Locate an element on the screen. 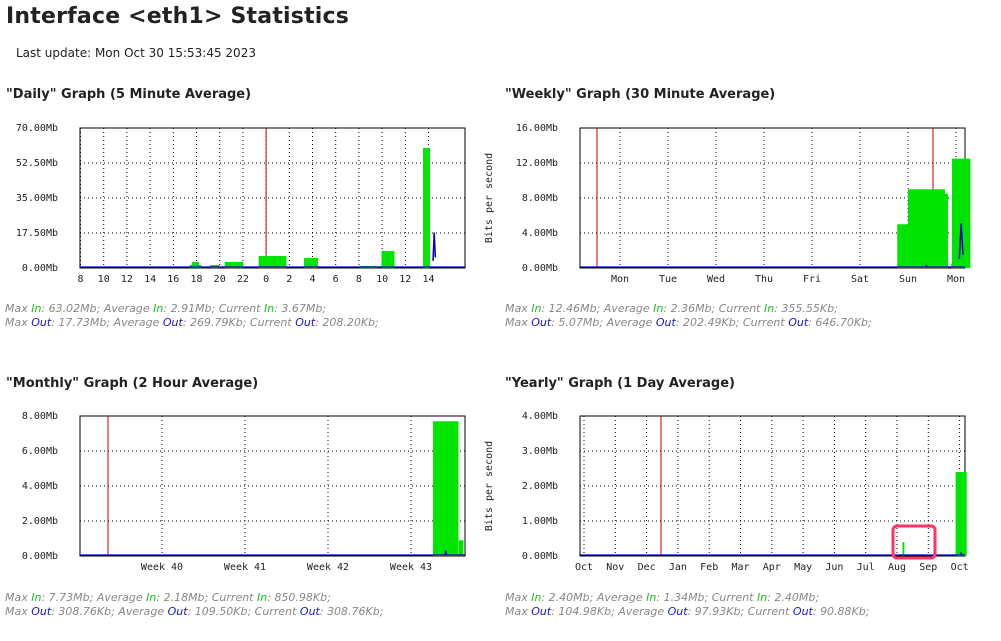  weekly-avg-out: 202.49Kb is located at coordinates (709, 322).